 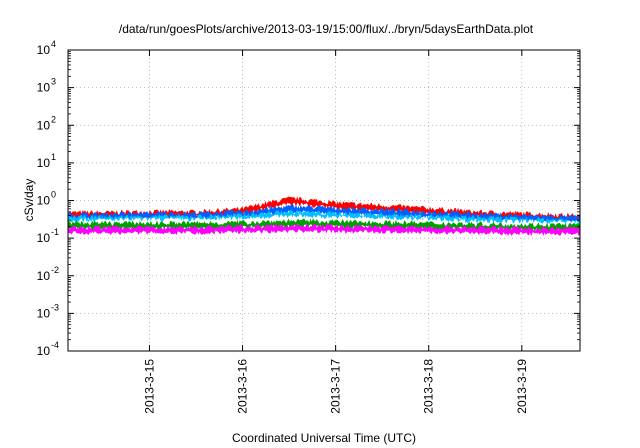 What do you see at coordinates (336, 386) in the screenshot?
I see `x-tick-label: 2013-3-17` at bounding box center [336, 386].